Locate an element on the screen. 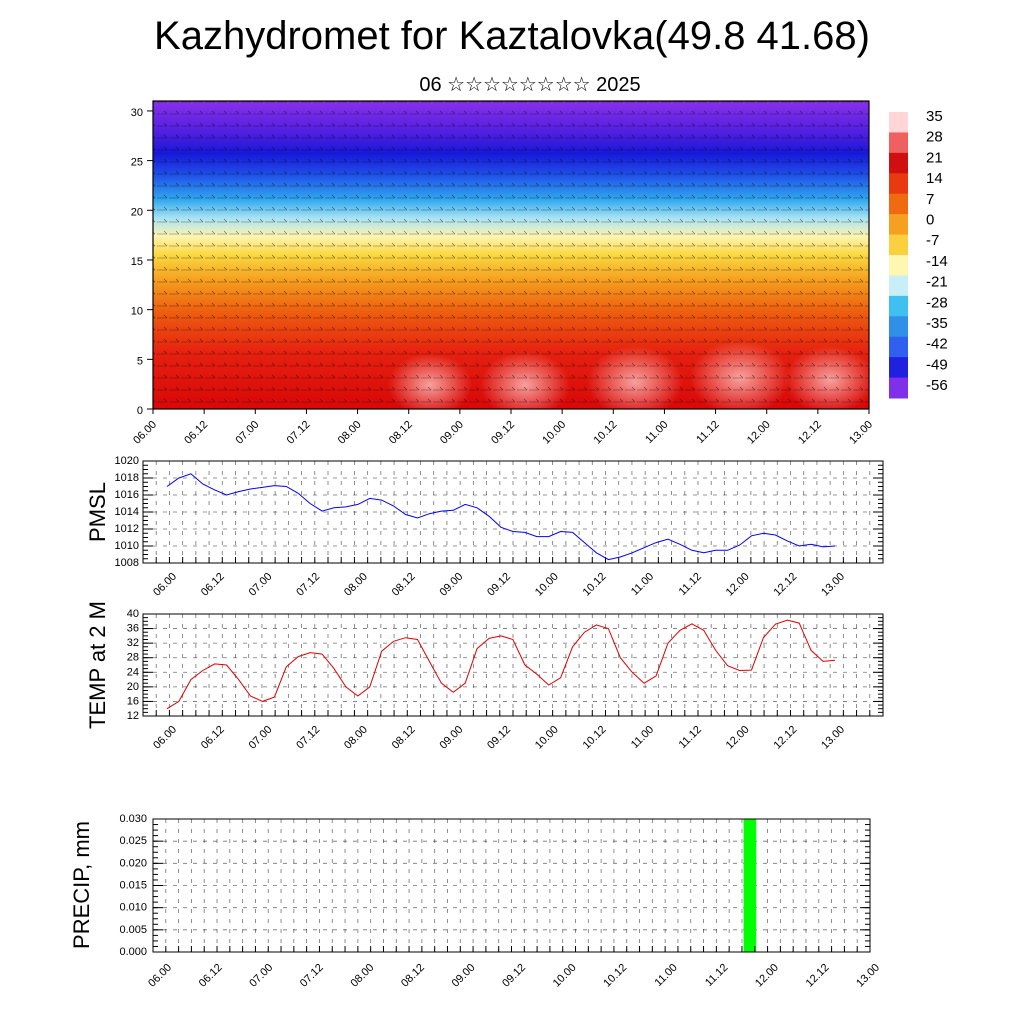  y-tick-label: 1014 is located at coordinates (127, 512).